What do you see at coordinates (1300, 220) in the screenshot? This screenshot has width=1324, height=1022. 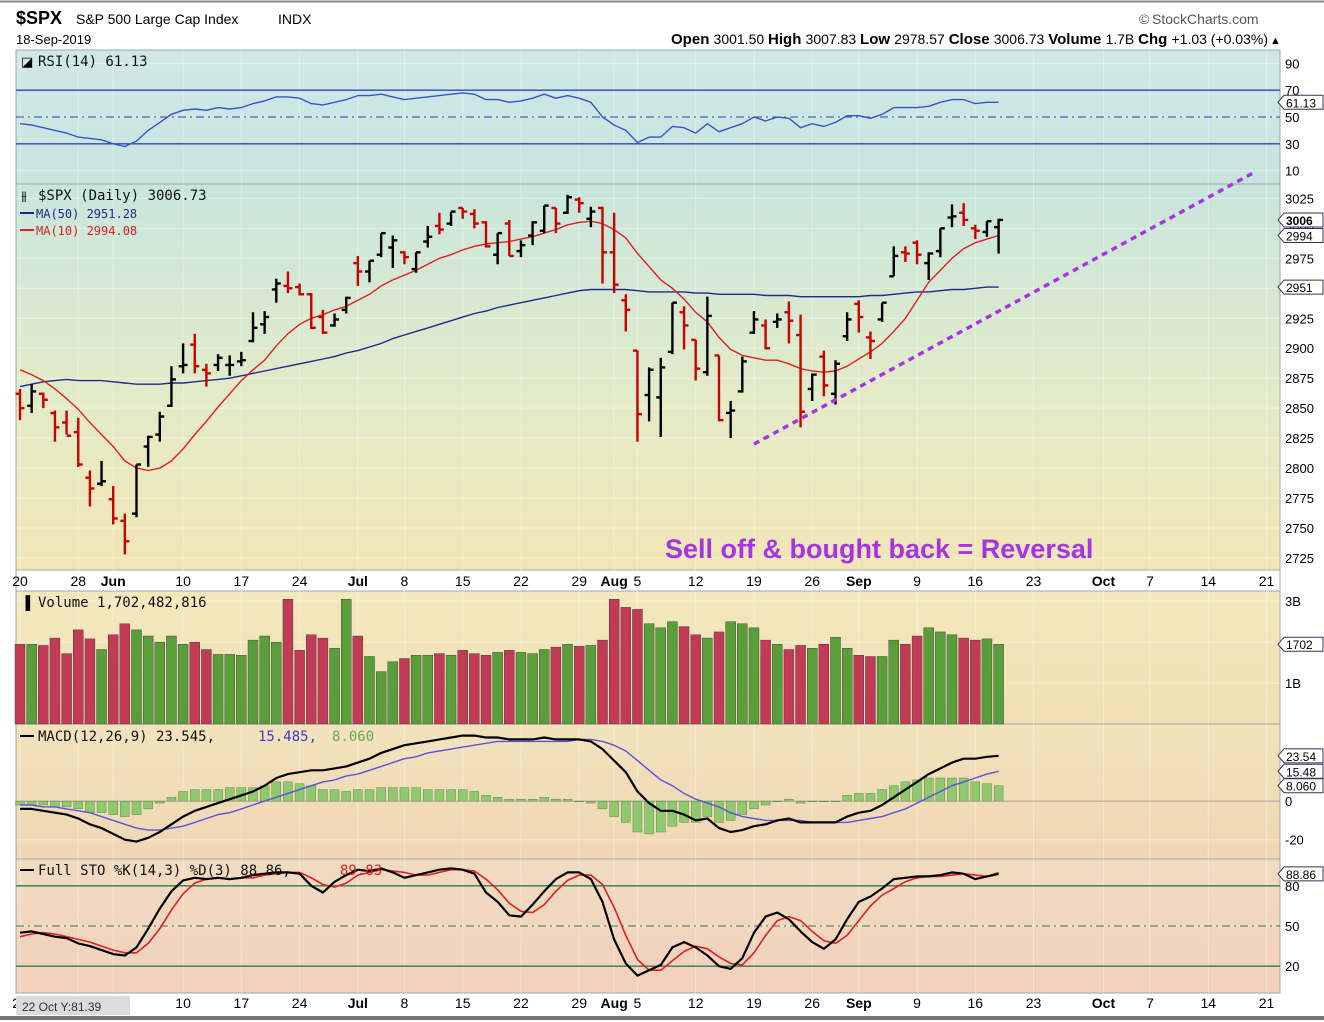 I see `close-value-tag: 3006` at bounding box center [1300, 220].